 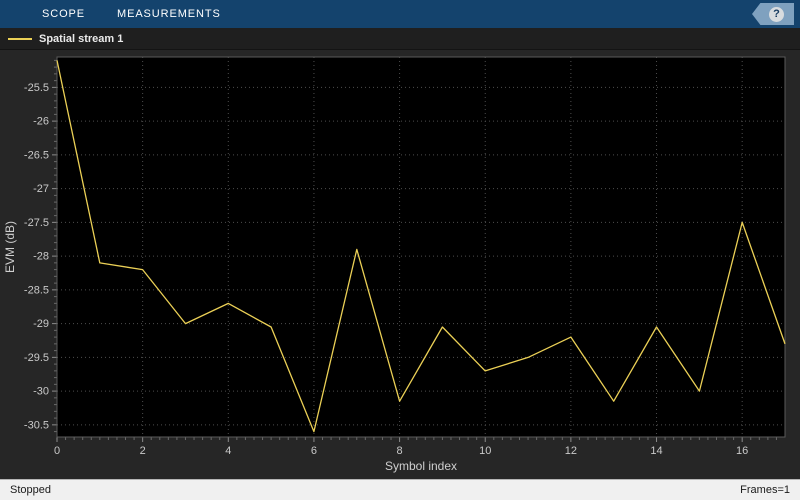 What do you see at coordinates (36, 155) in the screenshot?
I see `svg-text: -26.5` at bounding box center [36, 155].